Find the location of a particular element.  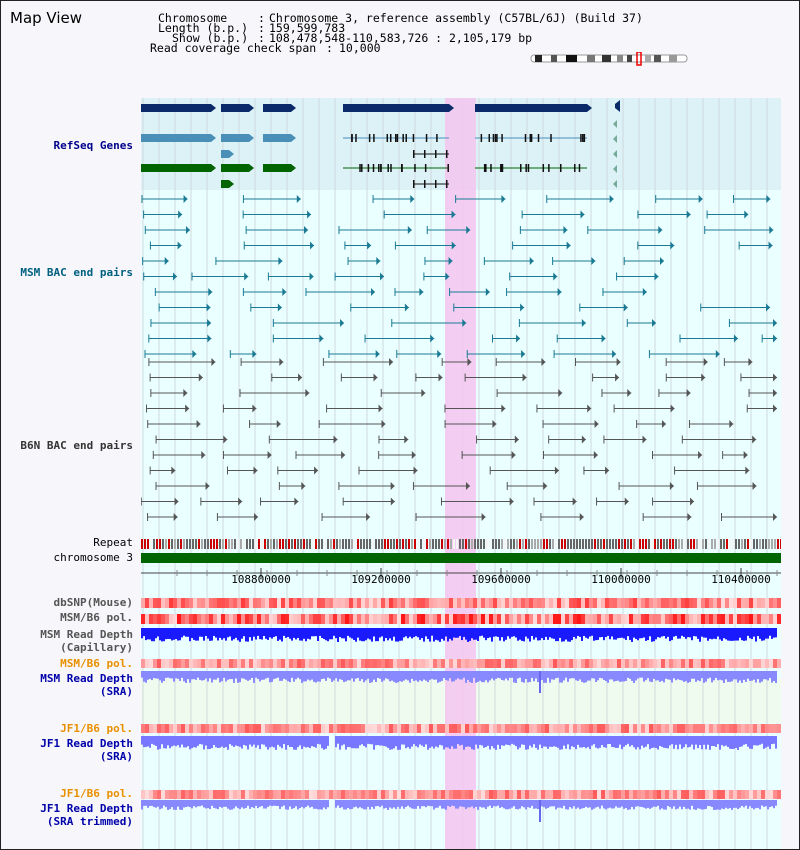

track-label-b6n-bac: B6N BAC end pairs is located at coordinates (76, 445).